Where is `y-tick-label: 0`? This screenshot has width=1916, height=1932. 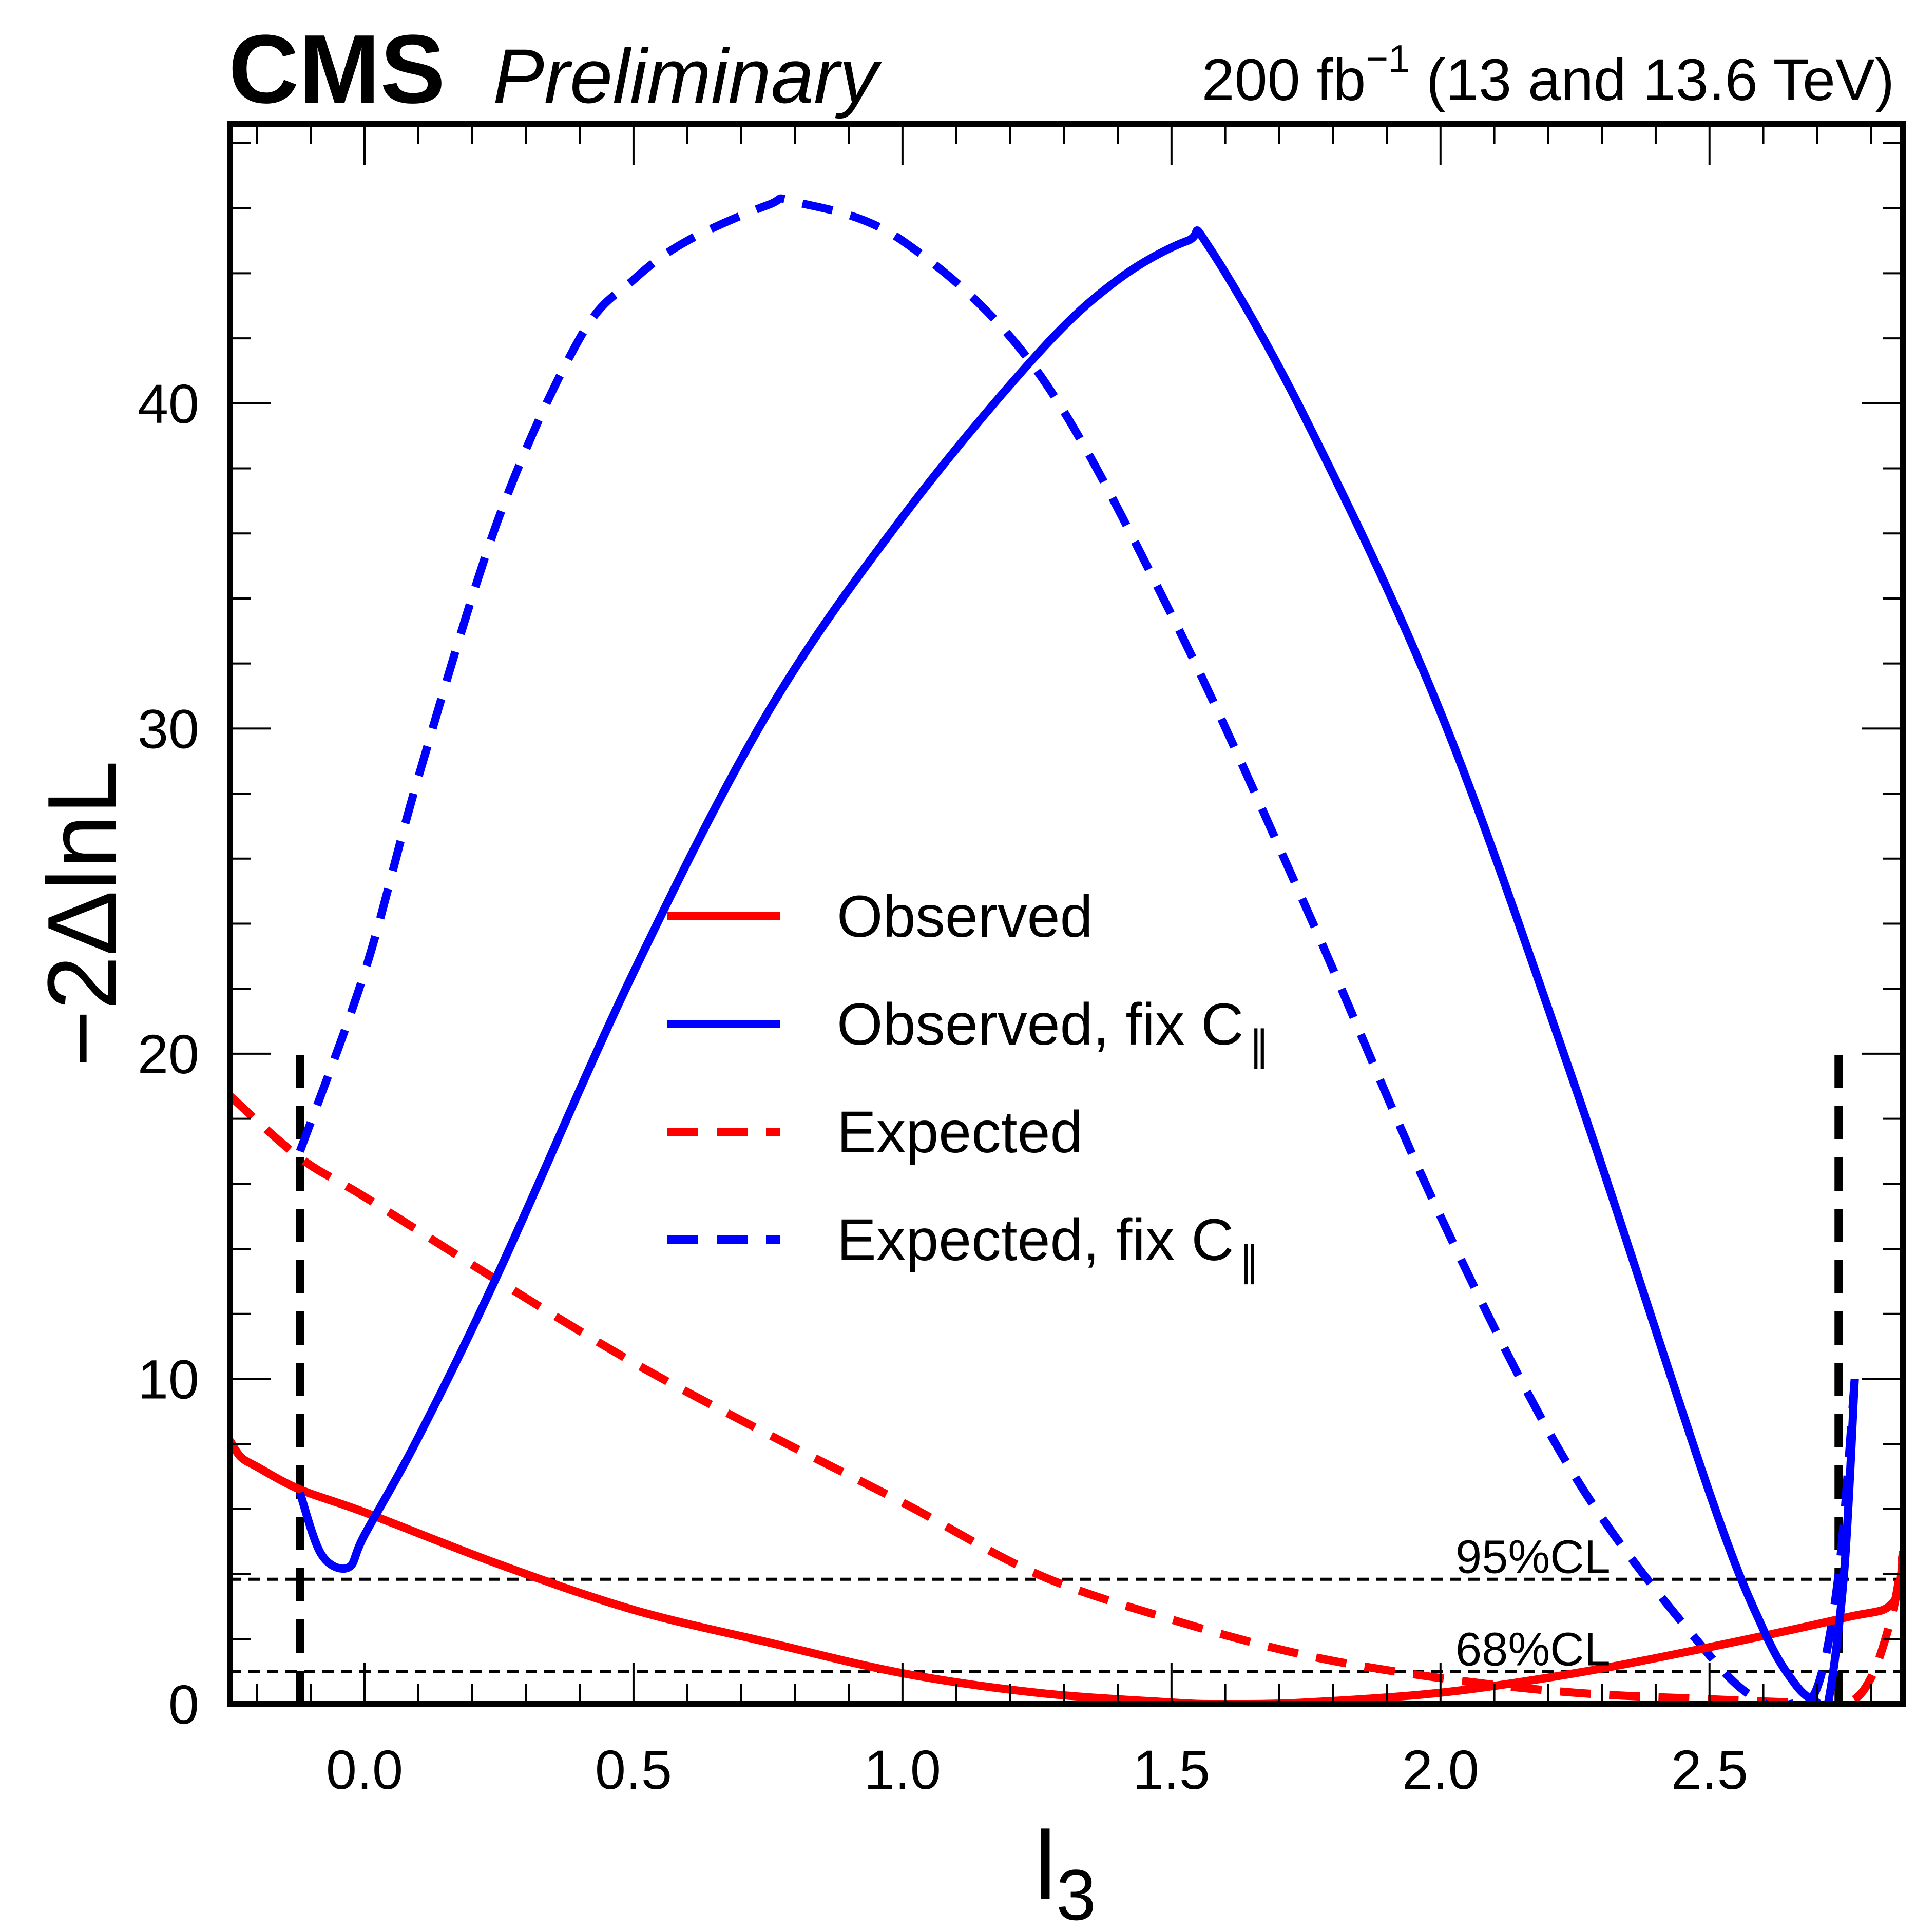
y-tick-label: 0 is located at coordinates (183, 1704).